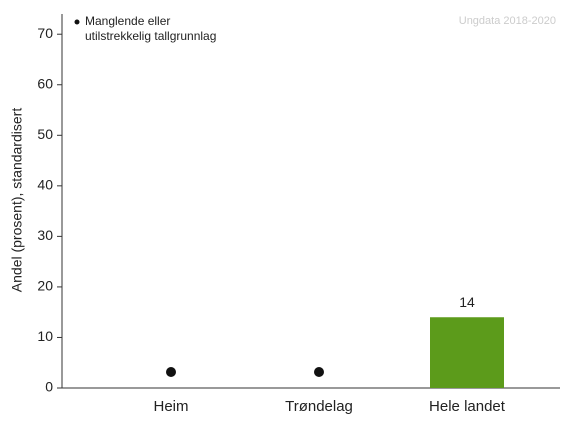  I want to click on y-tick-label: 60, so click(45, 83).